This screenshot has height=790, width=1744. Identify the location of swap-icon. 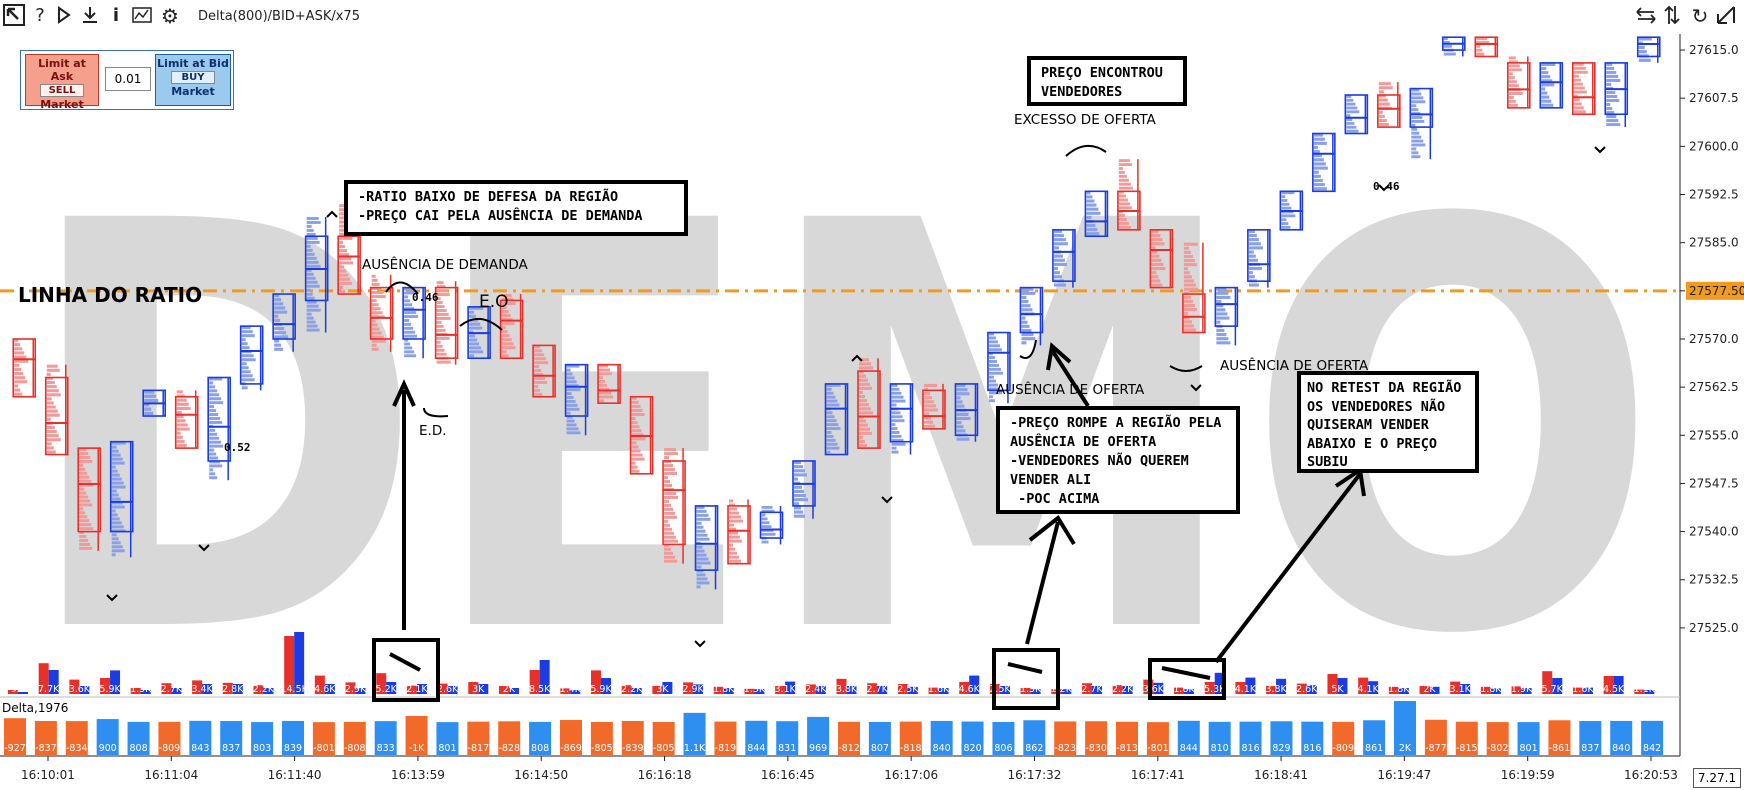
(1646, 16).